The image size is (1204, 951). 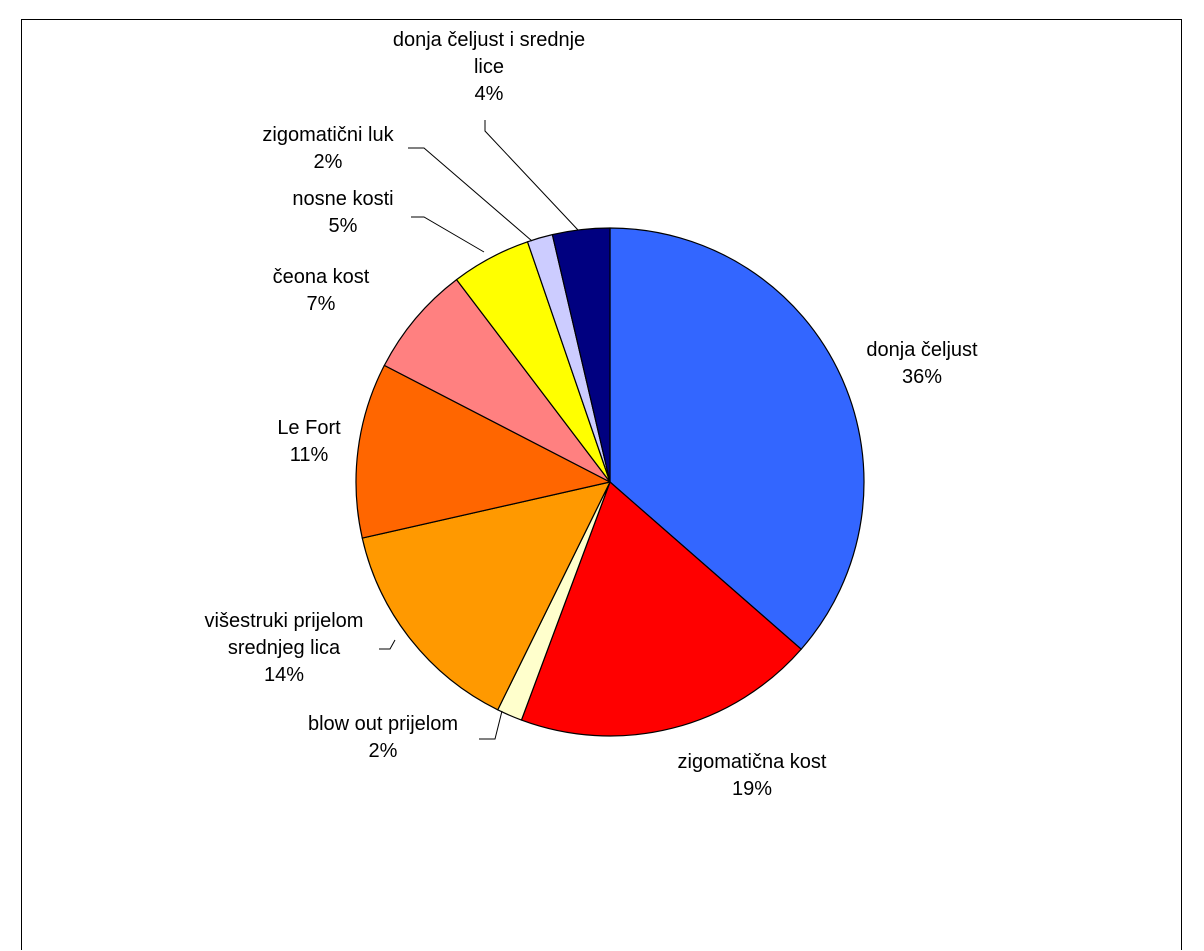 I want to click on slice-label: donja čeljust i srednje lice 4%, so click(x=489, y=67).